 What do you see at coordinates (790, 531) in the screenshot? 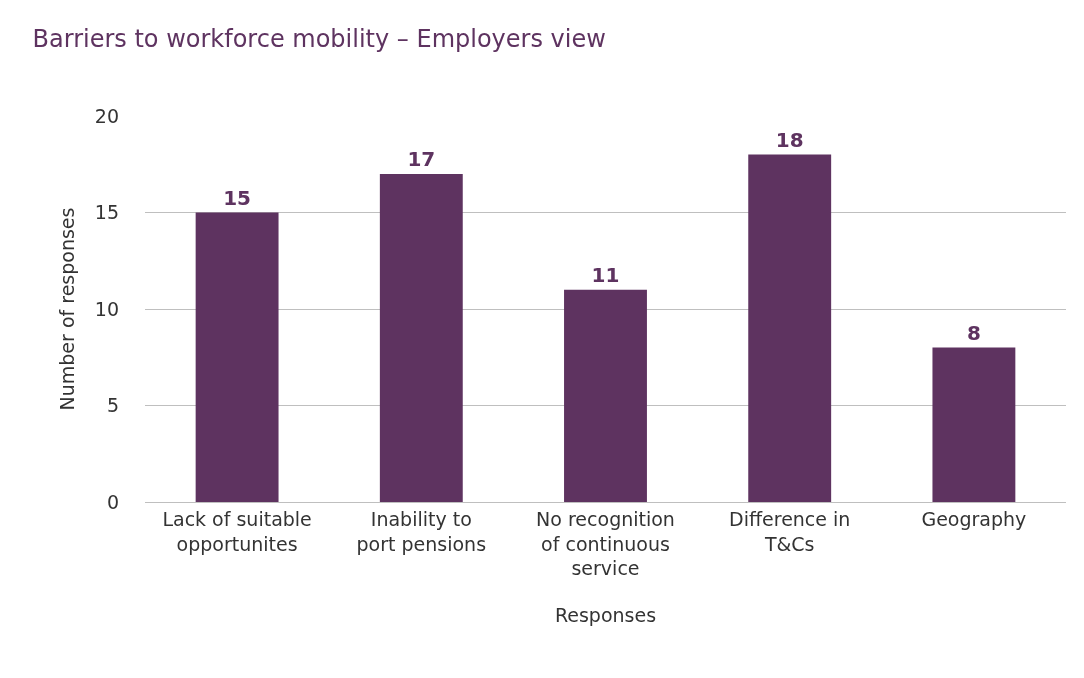
I see `x-tick-label: Difference in T&Cs` at bounding box center [790, 531].